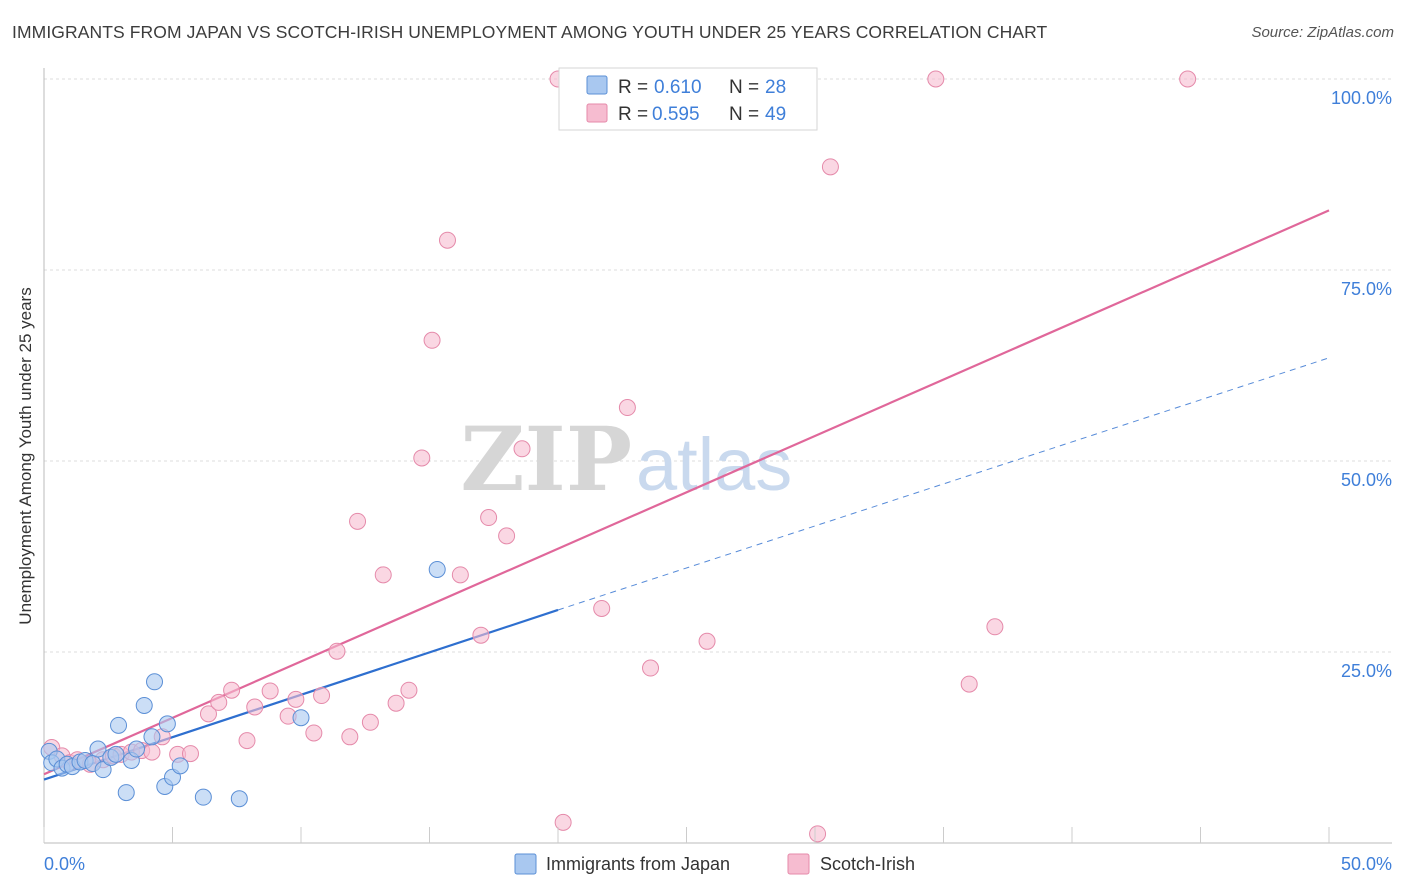 Image resolution: width=1406 pixels, height=892 pixels. I want to click on legend-japan-n-value: 28, so click(775, 87).